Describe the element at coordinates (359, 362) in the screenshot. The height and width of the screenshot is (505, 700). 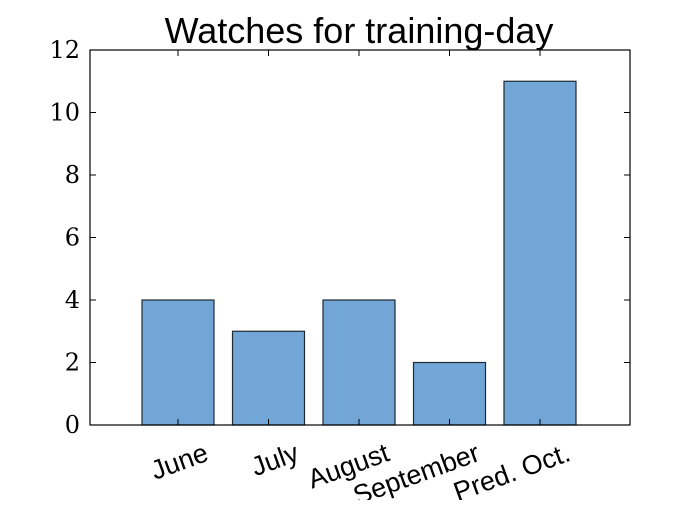
I see `bar-august` at that location.